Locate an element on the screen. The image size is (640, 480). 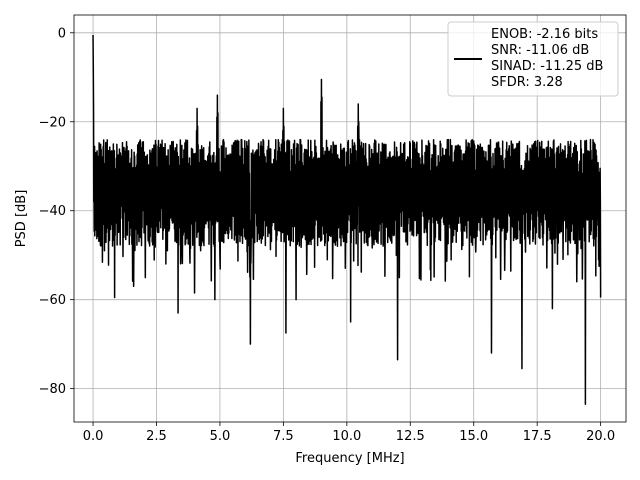
x-tick-label: 12.5 is located at coordinates (410, 436).